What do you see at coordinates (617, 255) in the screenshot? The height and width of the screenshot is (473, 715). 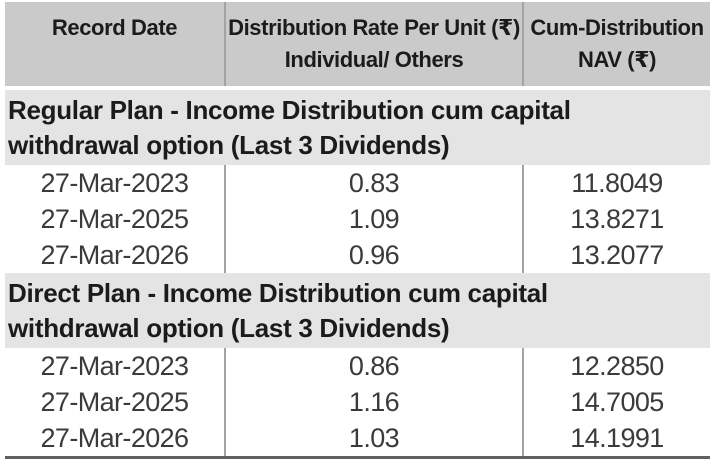 I see `nav-cell: 13.2077` at bounding box center [617, 255].